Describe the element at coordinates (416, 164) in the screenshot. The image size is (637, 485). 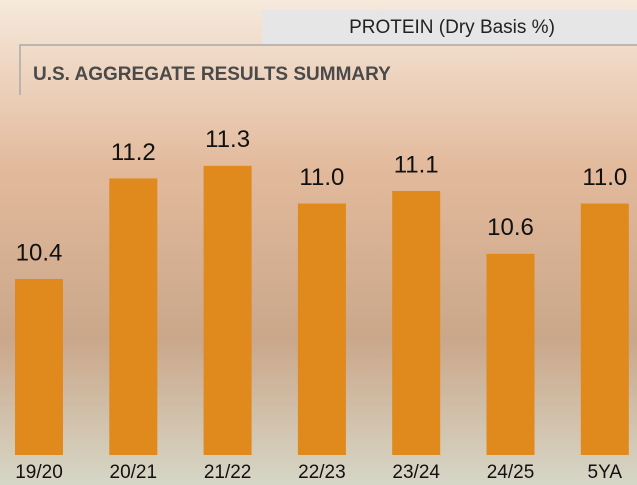
I see `value-label: 11.1` at that location.